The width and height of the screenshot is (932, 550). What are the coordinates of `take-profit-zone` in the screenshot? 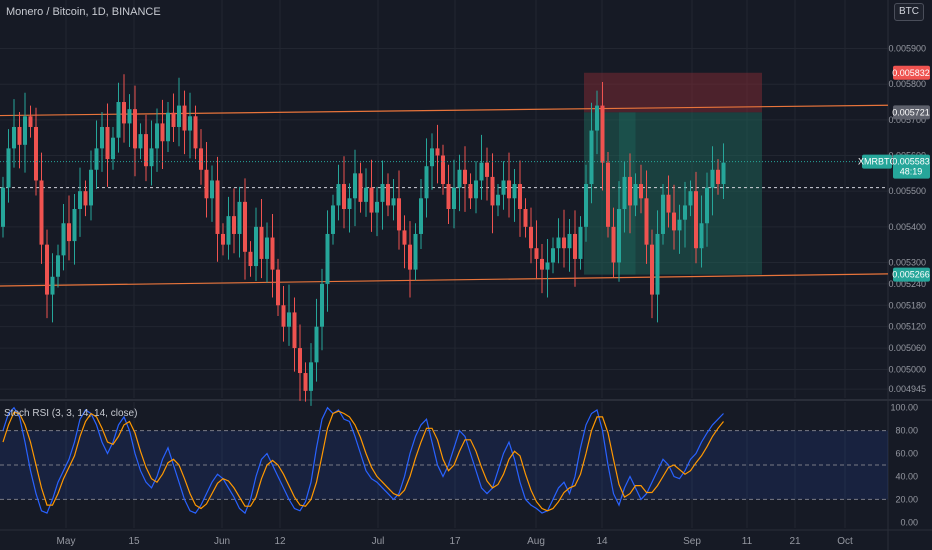 It's located at (673, 193).